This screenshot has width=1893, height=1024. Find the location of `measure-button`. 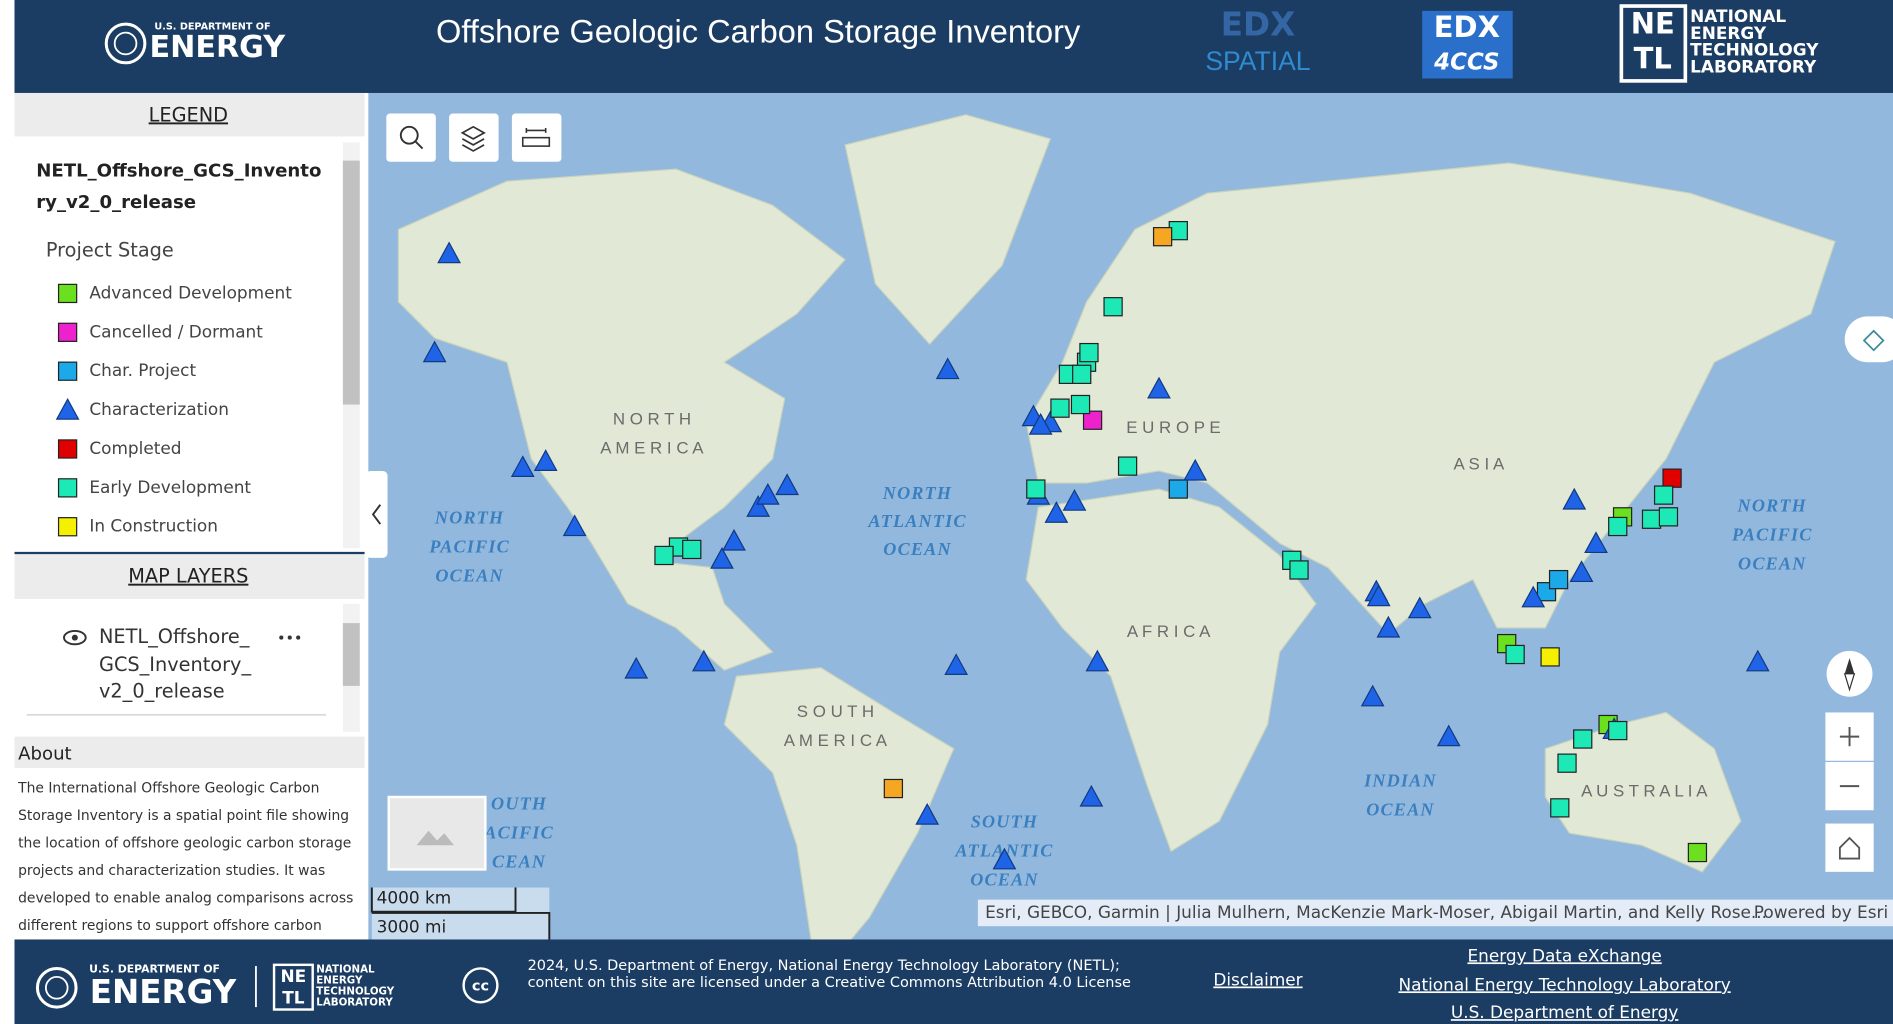

measure-button is located at coordinates (536, 137).